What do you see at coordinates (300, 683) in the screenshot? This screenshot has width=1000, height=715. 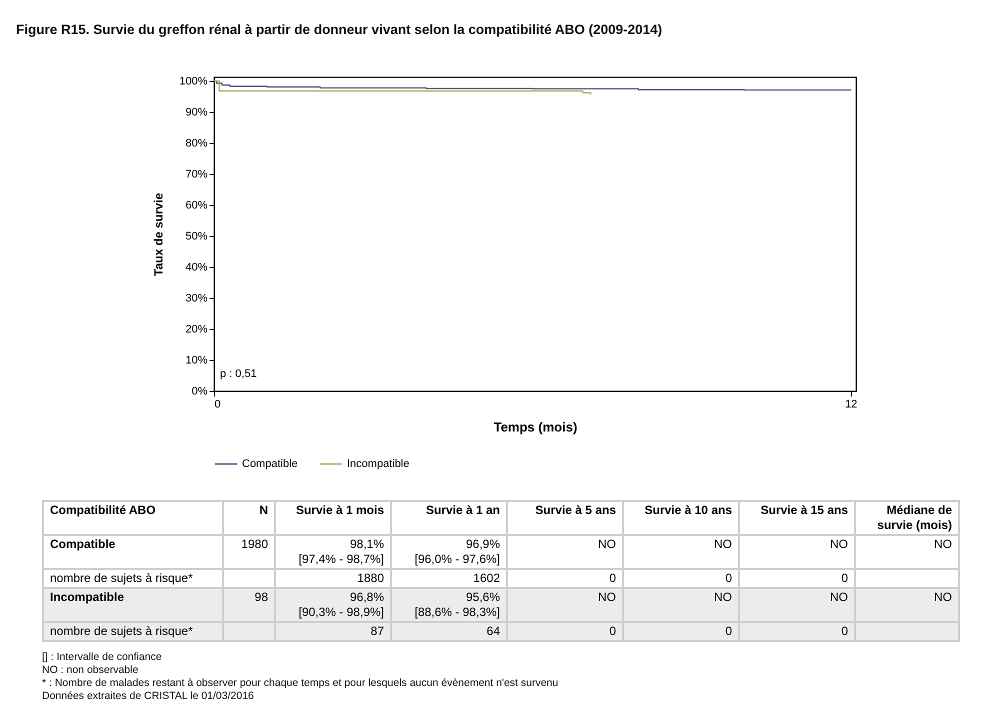 I see `text: * : Nombre de malades restant à observer pour chaque temps et pour lesquels aucun évènement n'est survenu` at bounding box center [300, 683].